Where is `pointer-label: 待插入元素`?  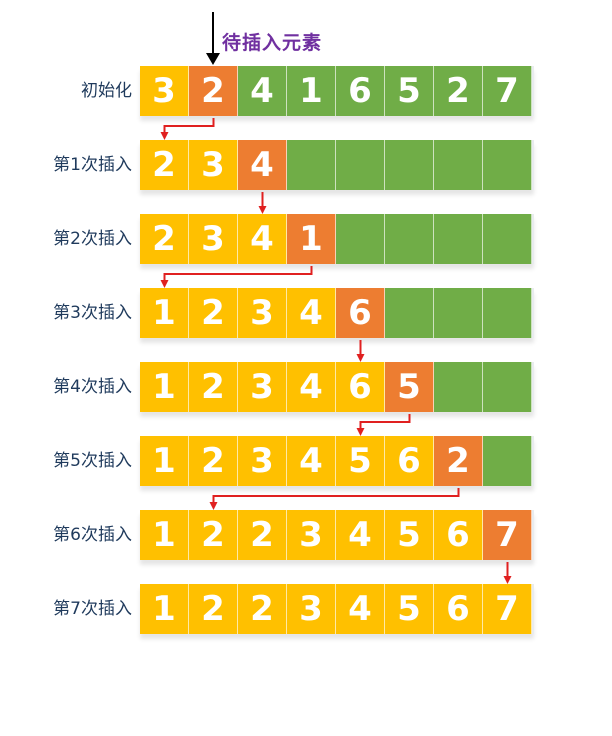
pointer-label: 待插入元素 is located at coordinates (272, 43).